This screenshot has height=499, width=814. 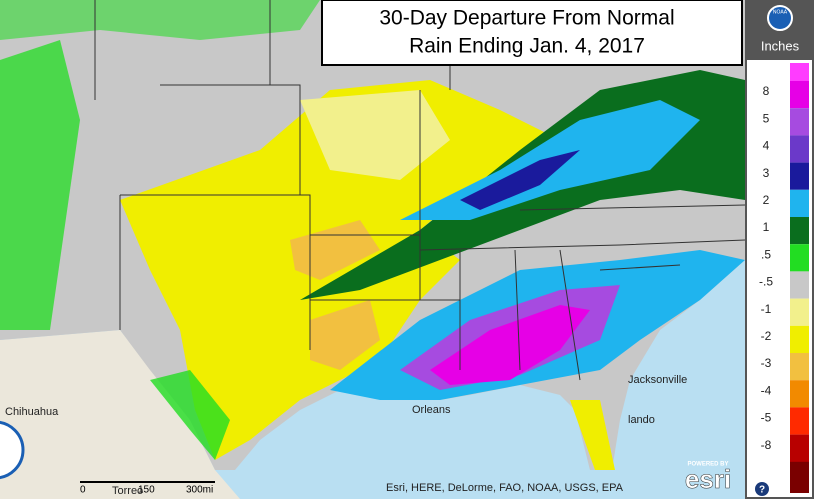 I want to click on legend-label: 2, so click(x=766, y=200).